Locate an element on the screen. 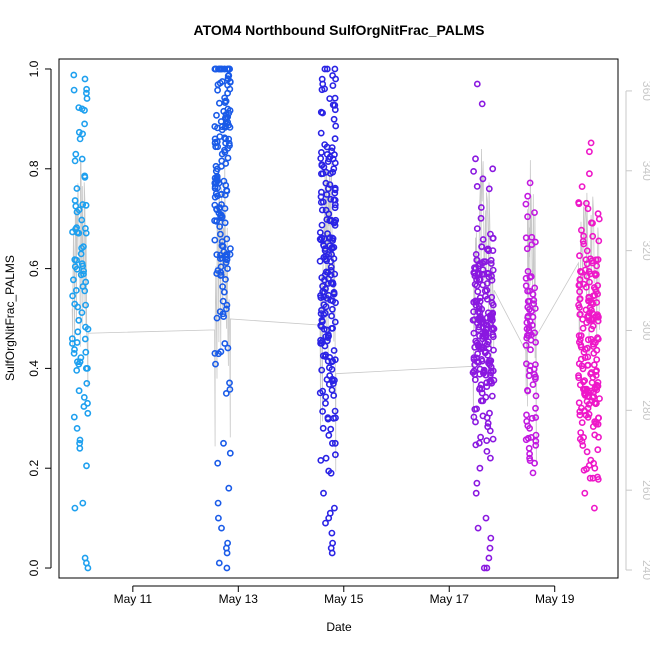 This screenshot has height=655, width=650. y2-tick-label: 360 is located at coordinates (645, 91).